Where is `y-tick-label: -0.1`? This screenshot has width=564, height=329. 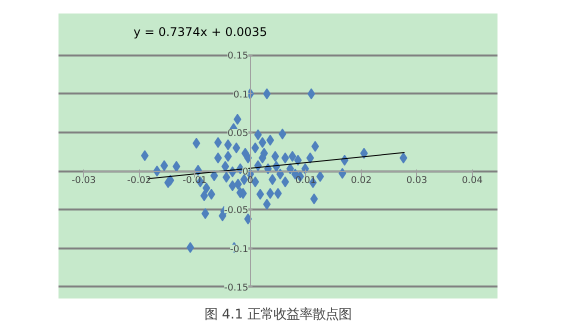
y-tick-label: -0.1 is located at coordinates (239, 249).